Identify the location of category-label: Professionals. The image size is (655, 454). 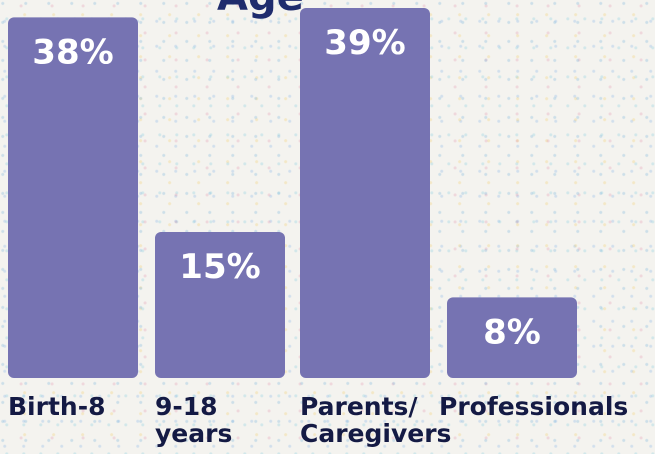
(533, 406).